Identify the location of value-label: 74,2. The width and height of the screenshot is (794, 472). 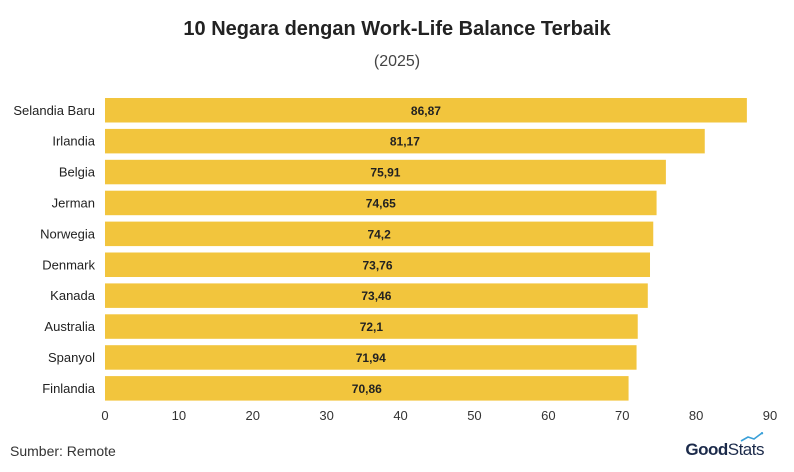
(379, 234).